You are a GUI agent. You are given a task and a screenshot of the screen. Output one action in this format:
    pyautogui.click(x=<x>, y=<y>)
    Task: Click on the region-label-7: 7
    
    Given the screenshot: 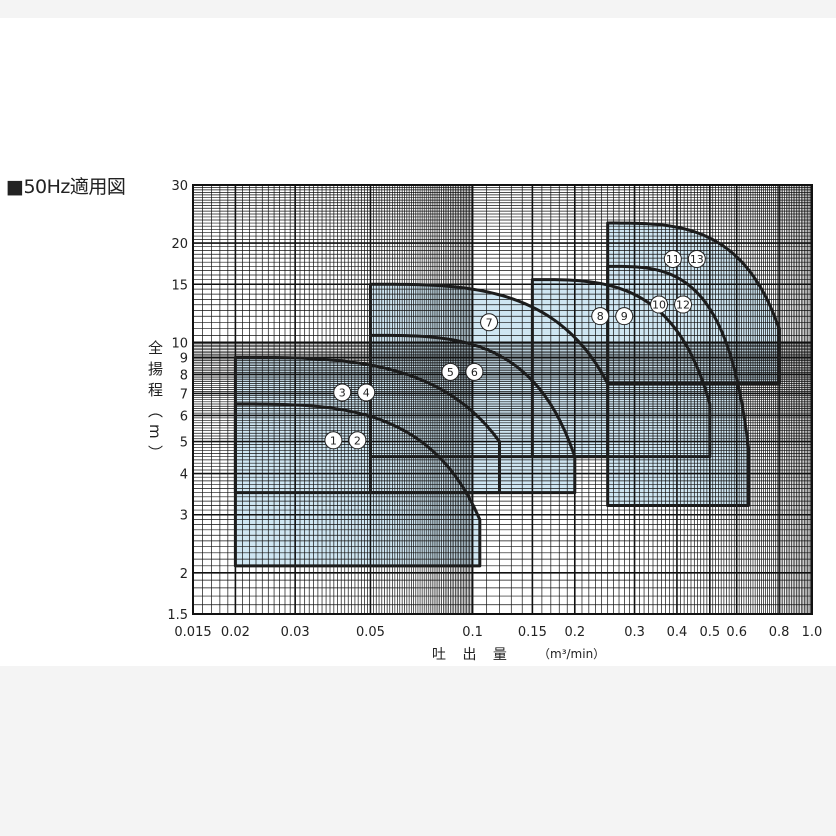 What is the action you would take?
    pyautogui.click(x=489, y=322)
    